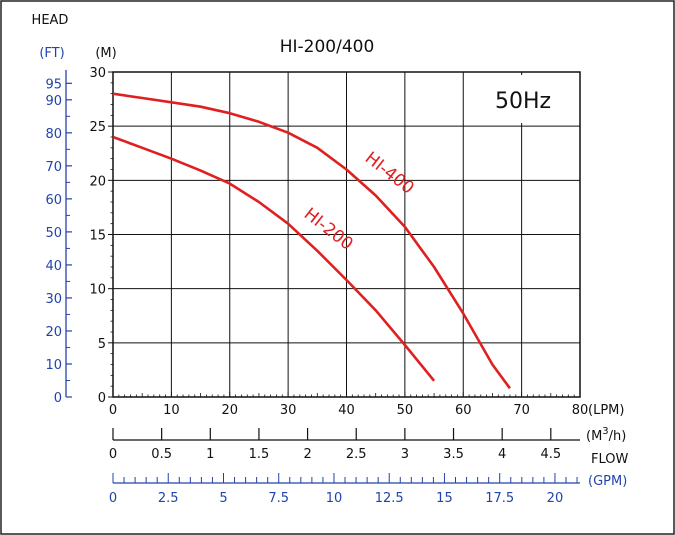 The width and height of the screenshot is (675, 535). I want to click on x-tick-label-lpm-3: 30, so click(288, 410).